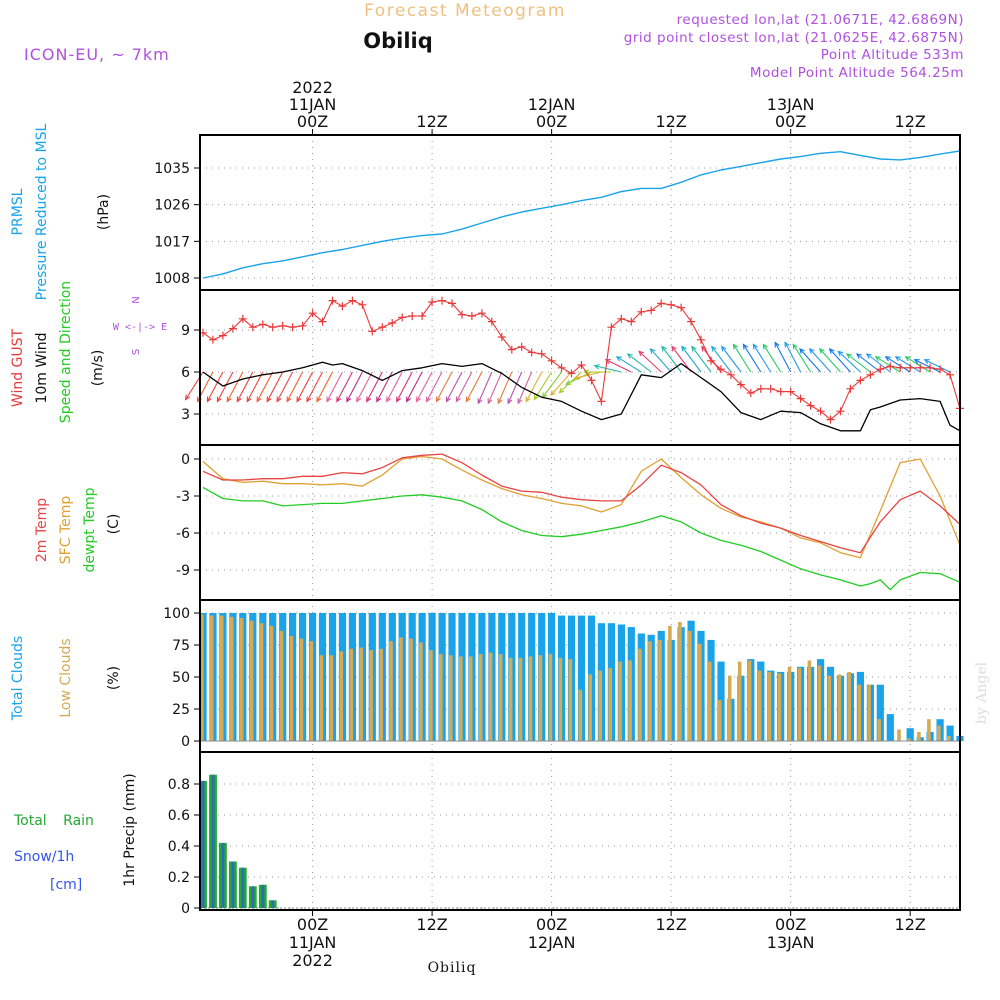 The width and height of the screenshot is (1000, 1000). Describe the element at coordinates (181, 646) in the screenshot. I see `clouds-ytick-label: 75` at that location.